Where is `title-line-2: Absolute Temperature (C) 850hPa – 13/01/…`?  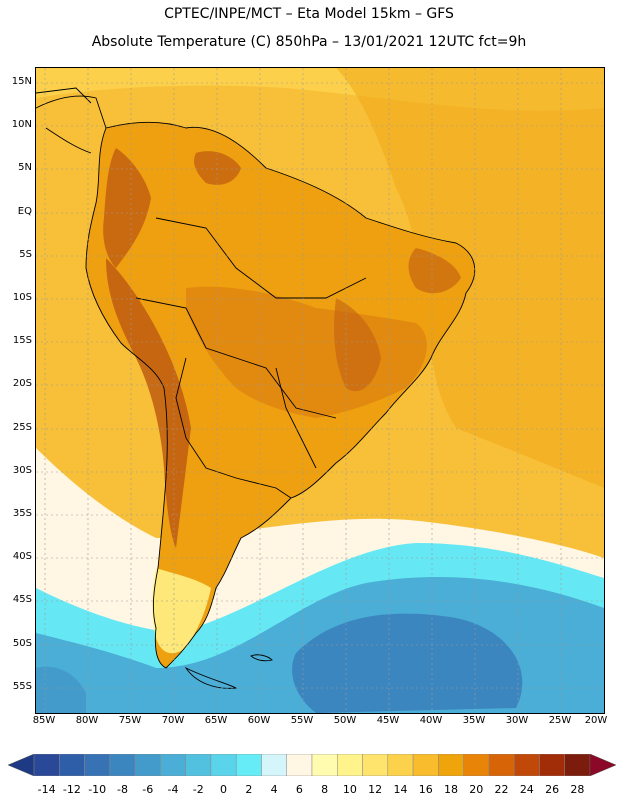
title-line-2: Absolute Temperature (C) 850hPa – 13/01/… is located at coordinates (309, 42).